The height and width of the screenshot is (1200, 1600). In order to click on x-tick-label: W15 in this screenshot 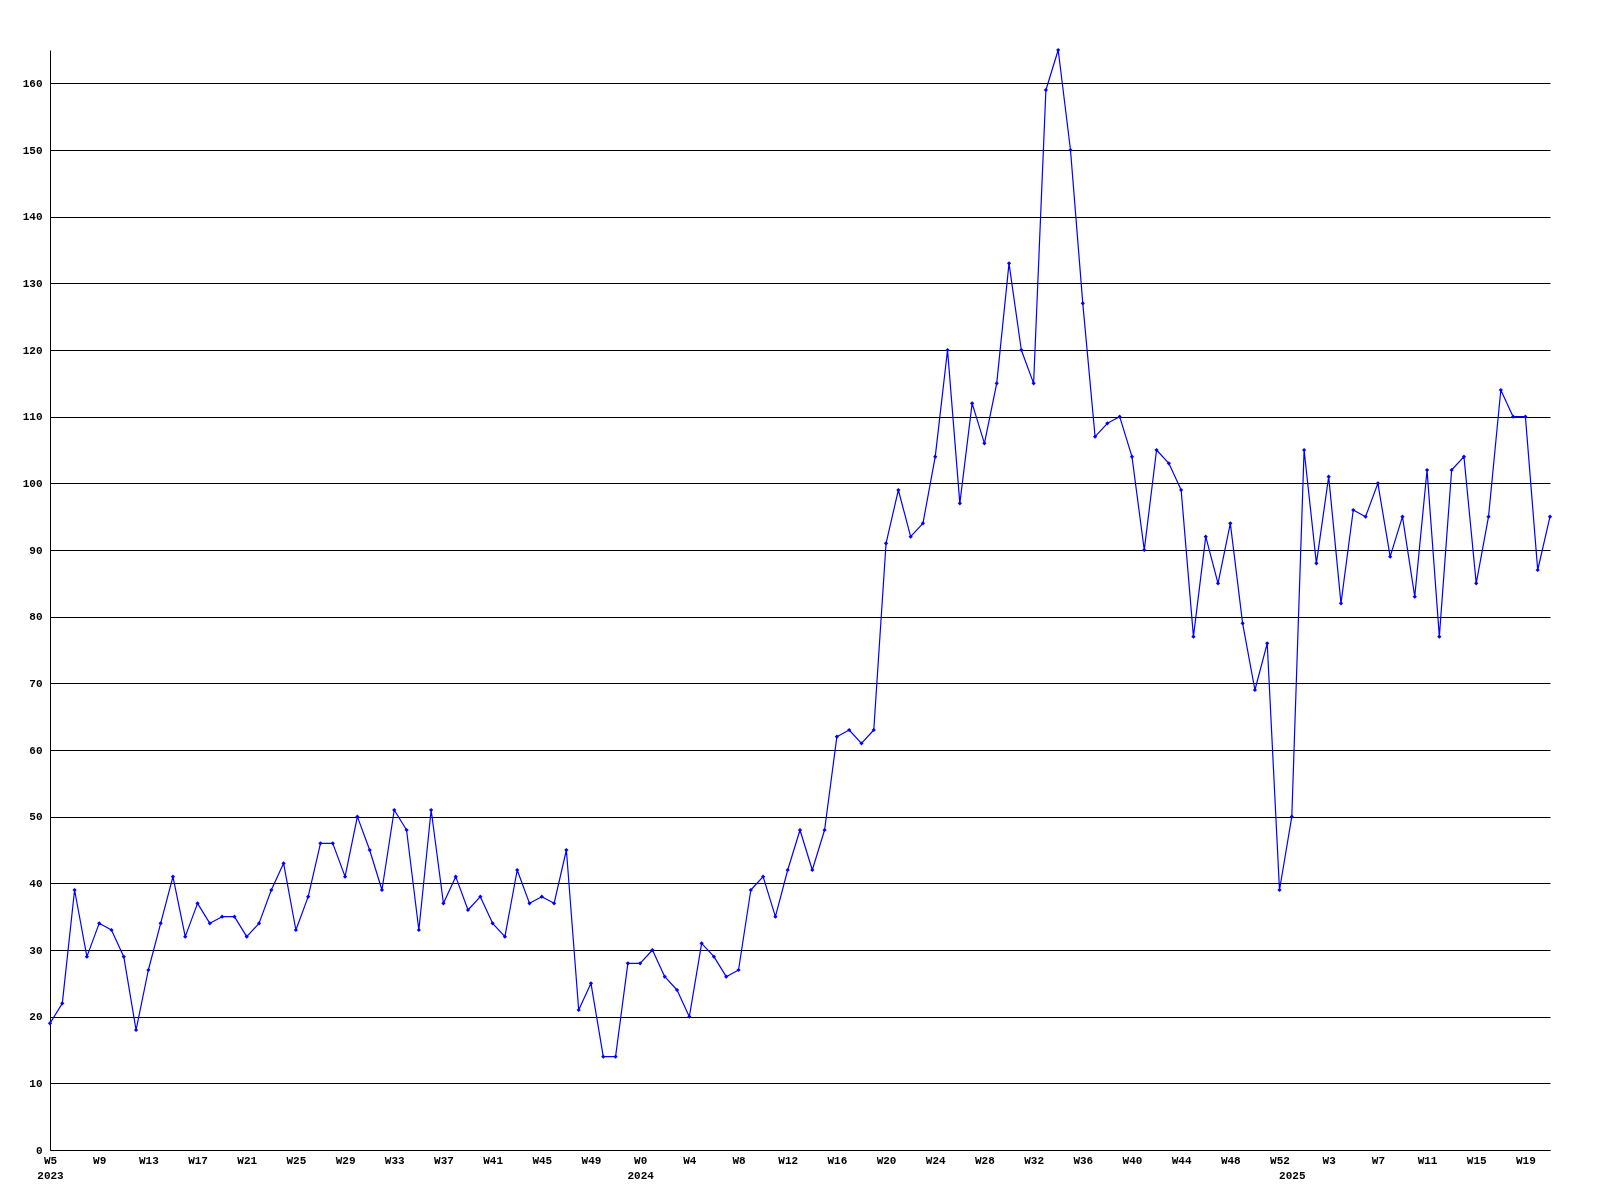, I will do `click(1477, 1160)`.